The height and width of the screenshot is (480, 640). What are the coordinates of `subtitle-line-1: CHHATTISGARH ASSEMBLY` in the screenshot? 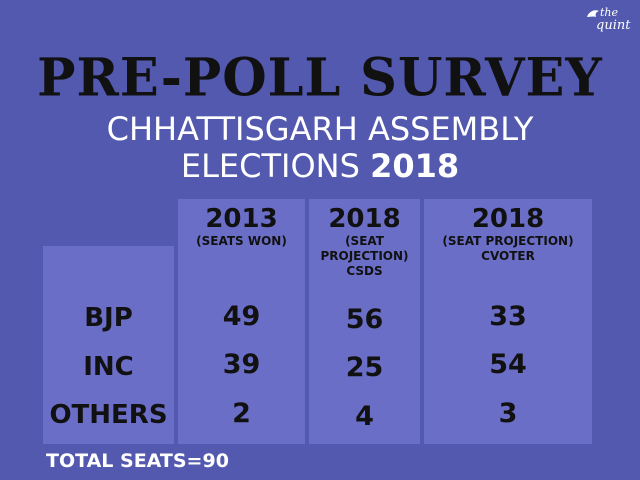 It's located at (320, 129).